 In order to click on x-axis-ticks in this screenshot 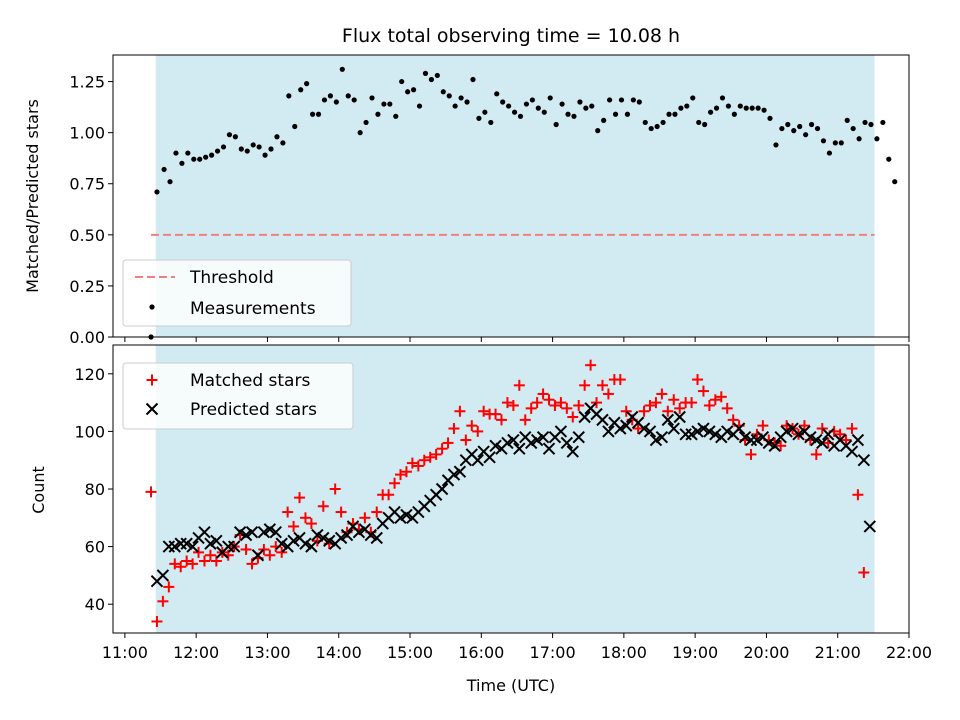, I will do `click(517, 339)`.